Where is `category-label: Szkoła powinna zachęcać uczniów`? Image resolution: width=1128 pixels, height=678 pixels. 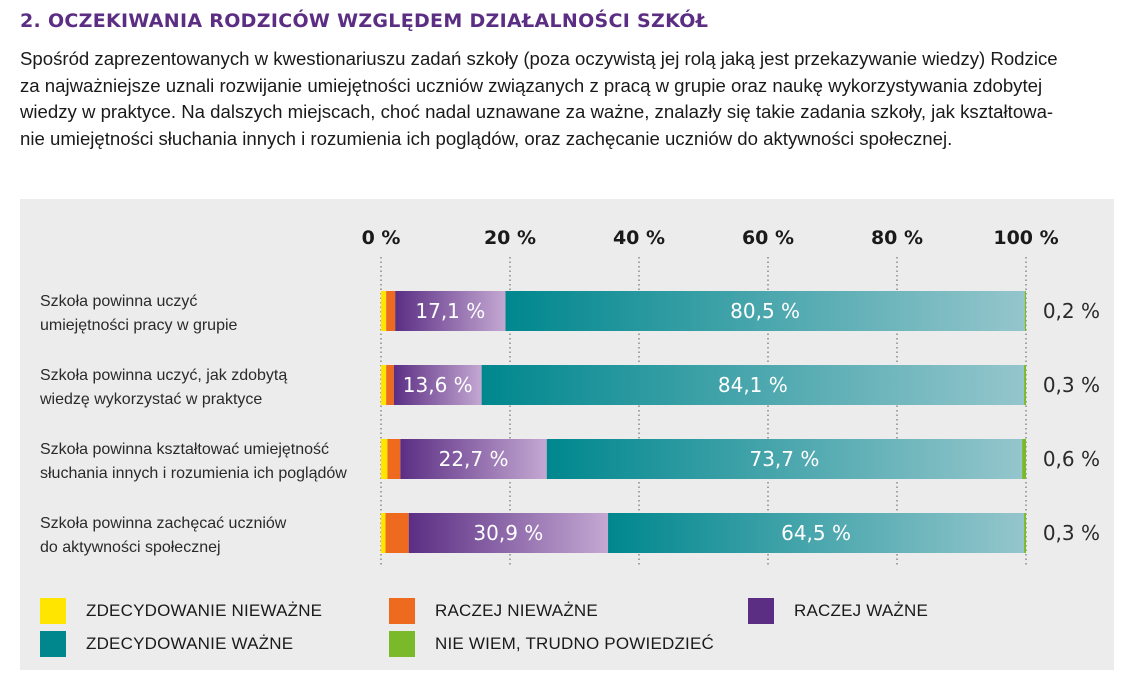 category-label: Szkoła powinna zachęcać uczniów is located at coordinates (163, 523).